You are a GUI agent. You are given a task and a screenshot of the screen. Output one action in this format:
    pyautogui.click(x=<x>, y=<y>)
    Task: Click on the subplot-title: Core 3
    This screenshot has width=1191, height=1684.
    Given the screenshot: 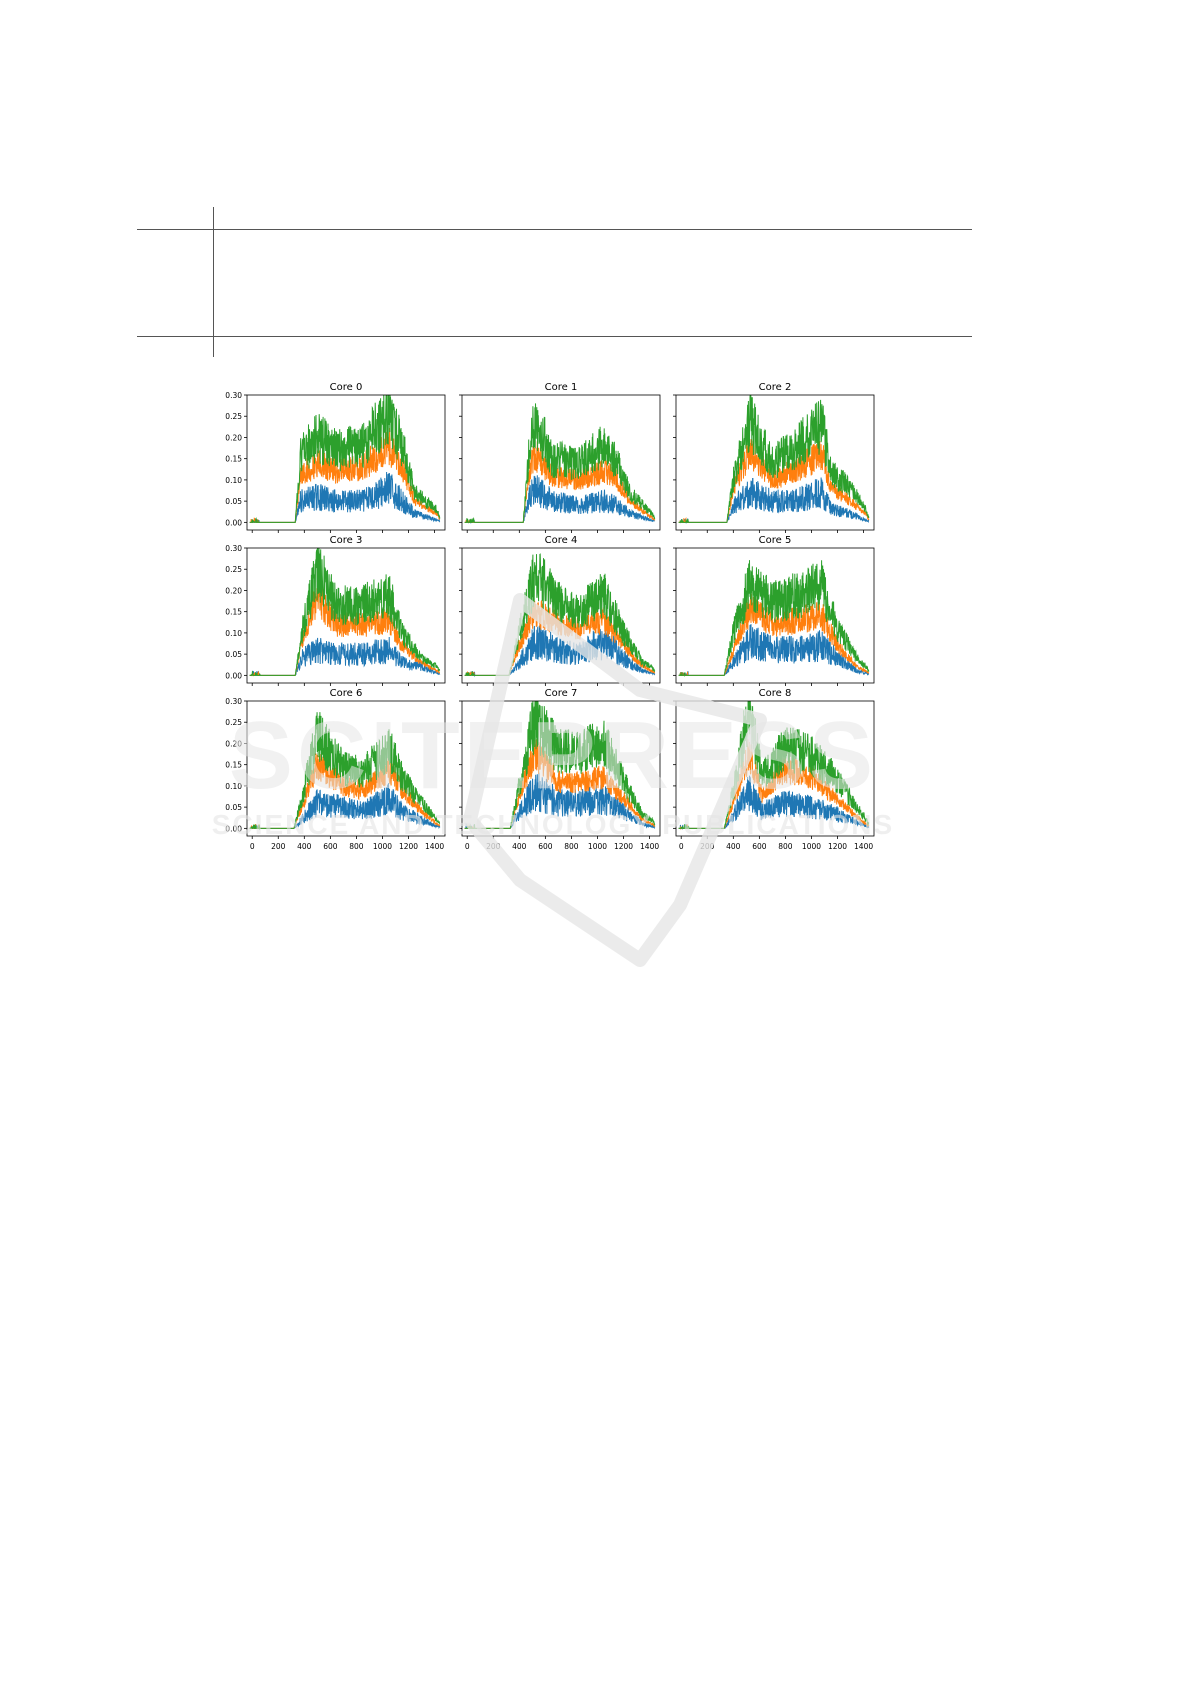 What is the action you would take?
    pyautogui.click(x=346, y=540)
    